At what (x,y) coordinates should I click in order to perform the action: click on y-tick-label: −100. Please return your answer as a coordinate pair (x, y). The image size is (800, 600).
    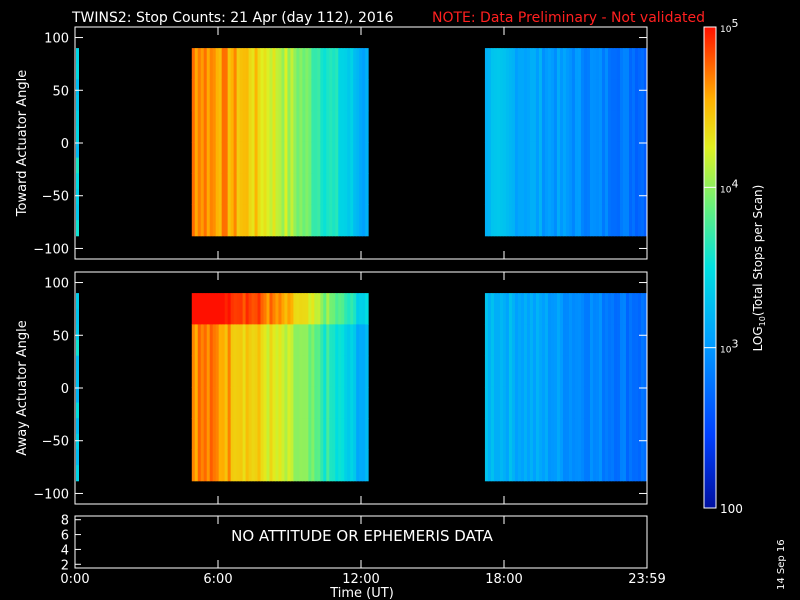
    Looking at the image, I should click on (51, 494).